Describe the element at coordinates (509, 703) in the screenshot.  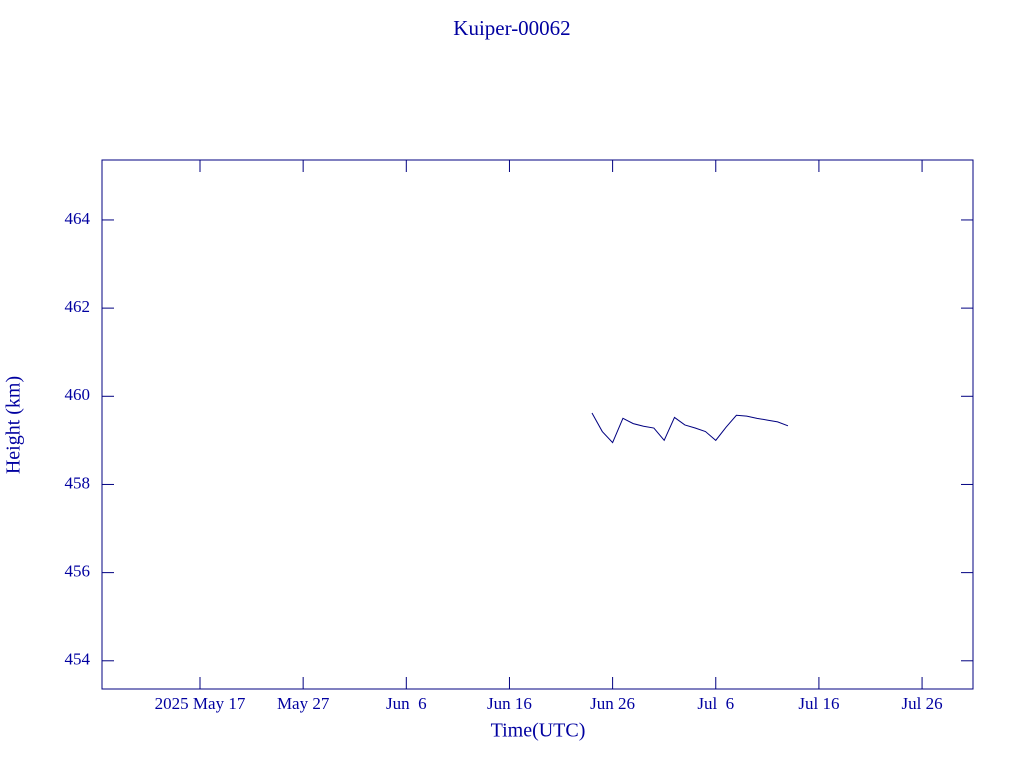
I see `x-tick-label: Jun 16` at that location.